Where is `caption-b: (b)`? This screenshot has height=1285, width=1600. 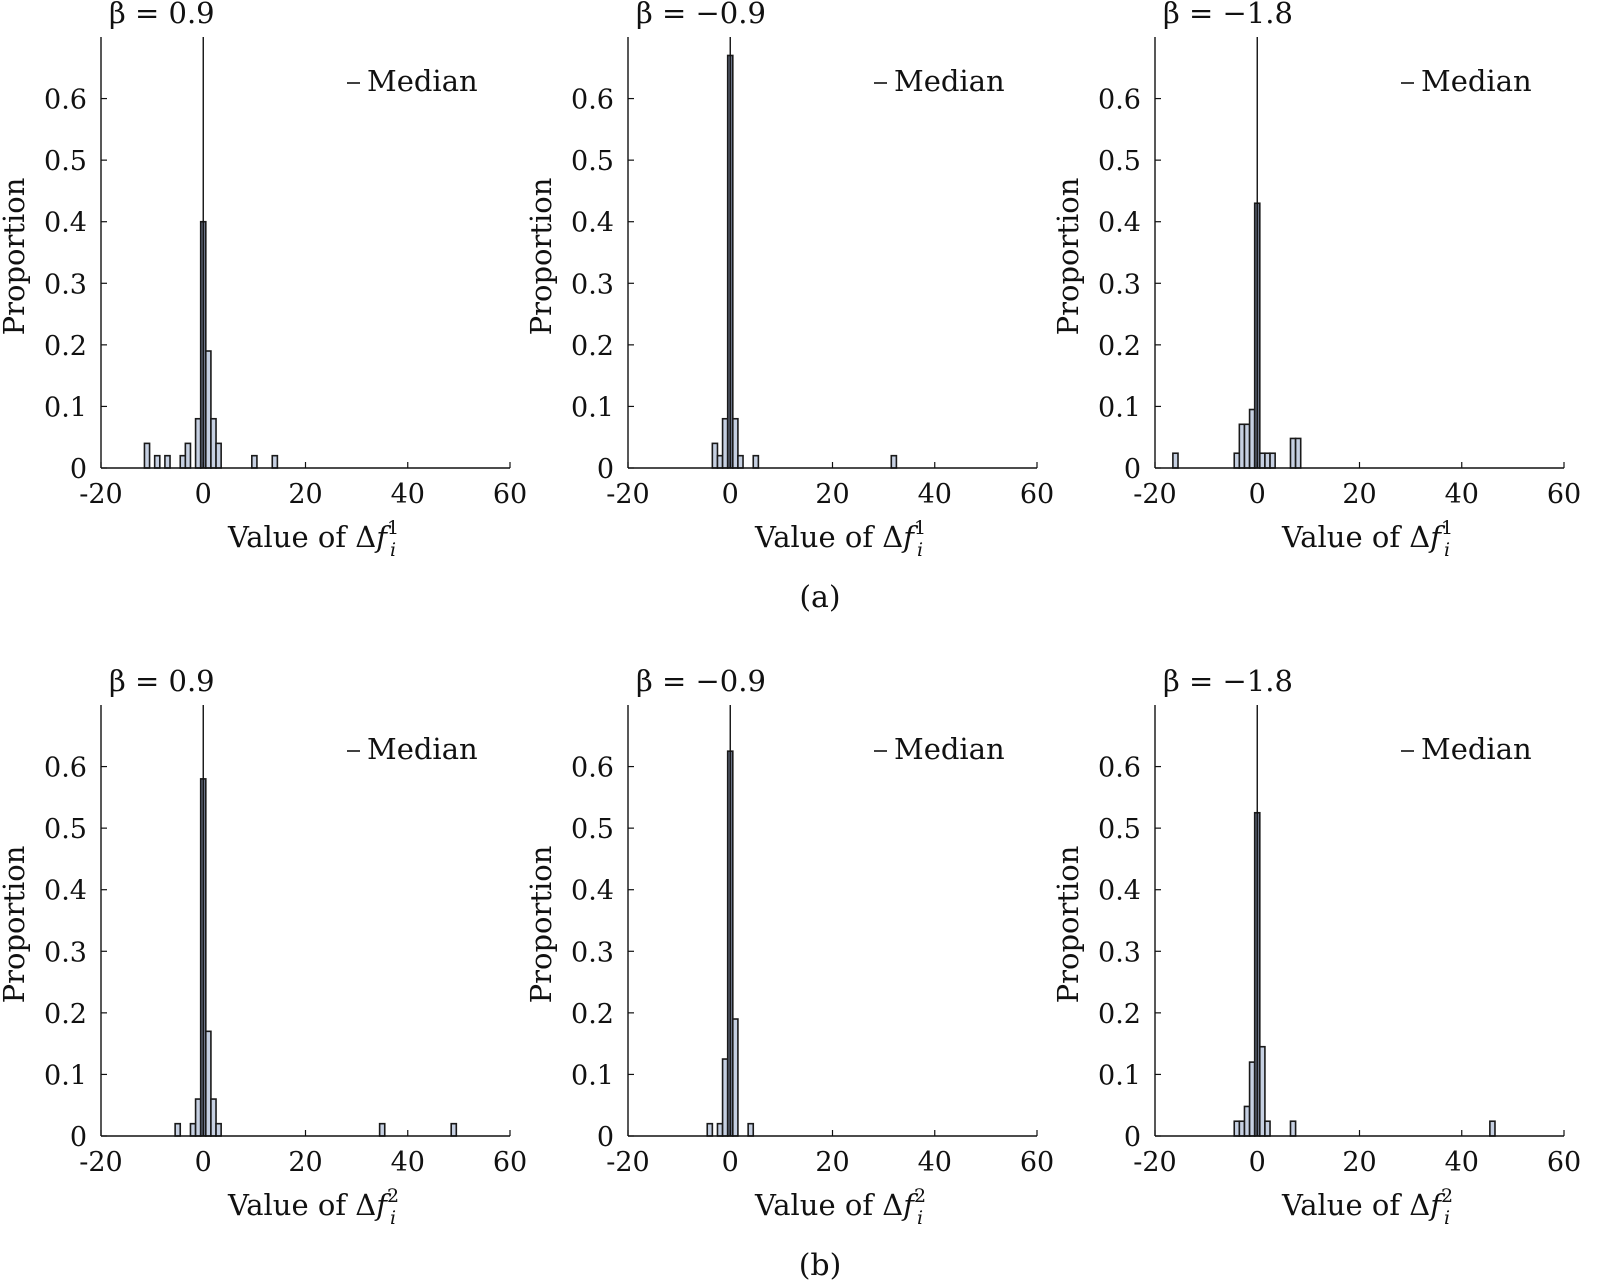
caption-b: (b) is located at coordinates (820, 1265).